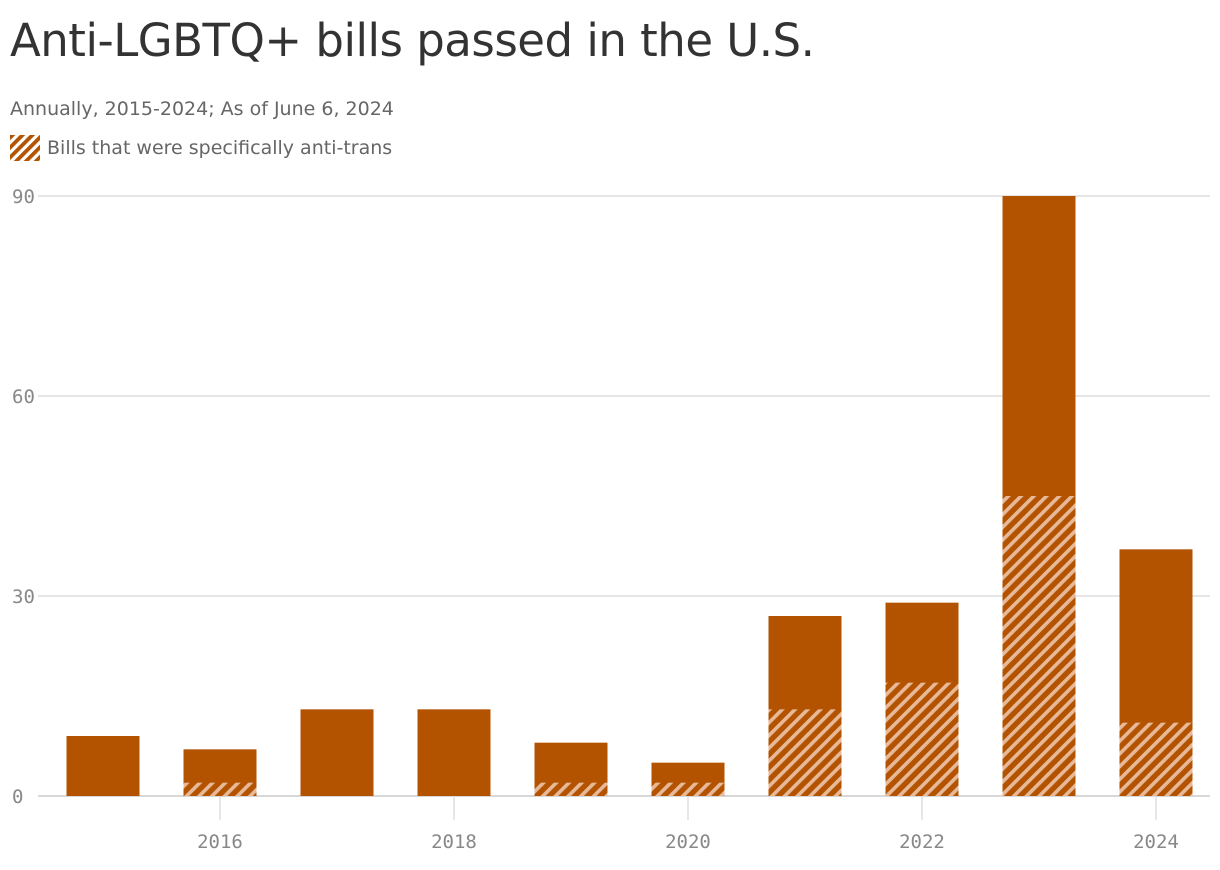 This screenshot has height=870, width=1220. What do you see at coordinates (454, 842) in the screenshot?
I see `x-tick-label: 2018` at bounding box center [454, 842].